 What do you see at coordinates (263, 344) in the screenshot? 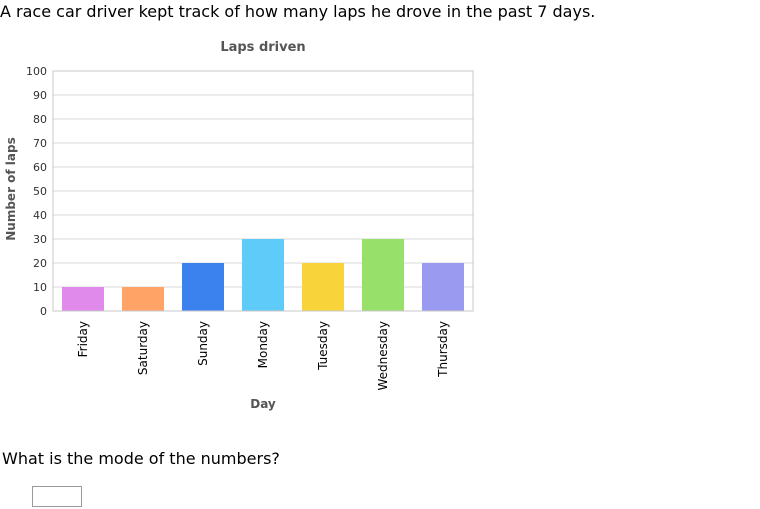
I see `x-category-label-monday: Monday` at bounding box center [263, 344].